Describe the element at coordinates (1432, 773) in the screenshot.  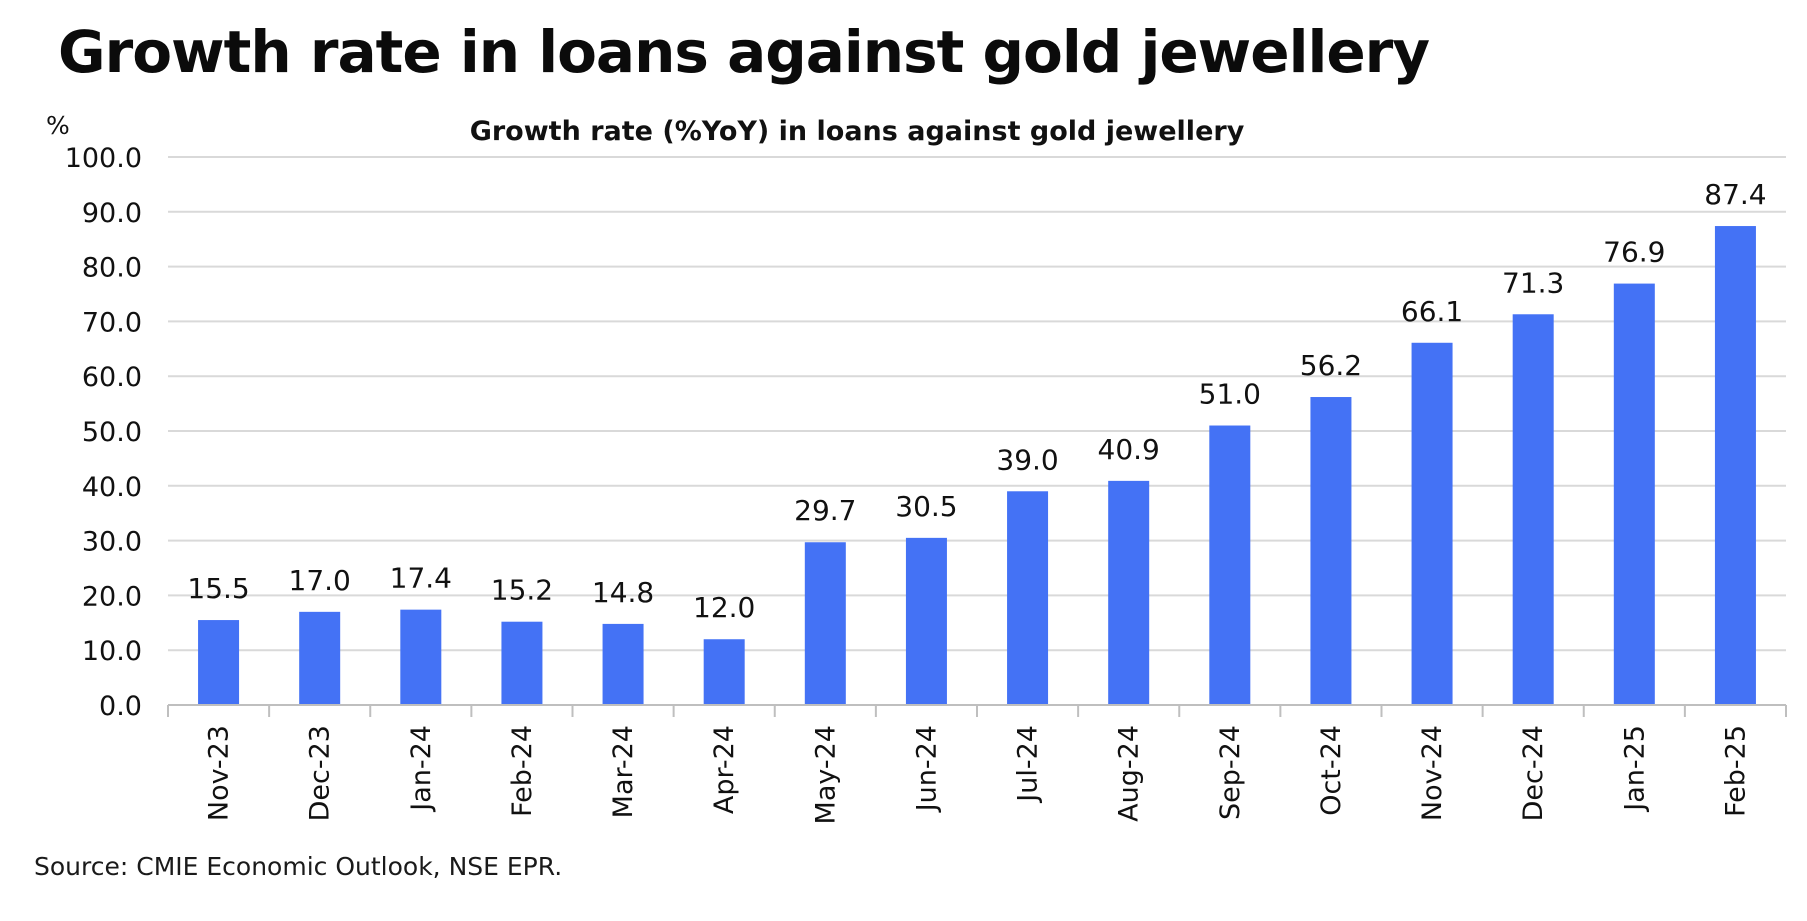
I see `x-category-label: Nov-24` at that location.